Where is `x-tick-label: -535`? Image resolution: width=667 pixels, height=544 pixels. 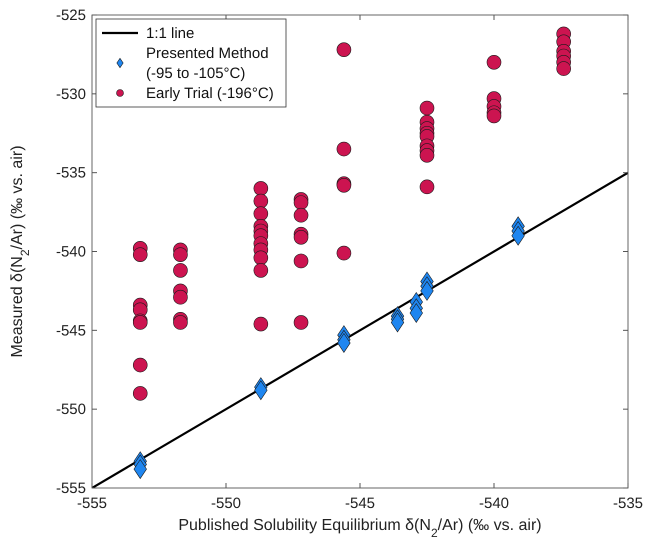 x-tick-label: -535 is located at coordinates (628, 503).